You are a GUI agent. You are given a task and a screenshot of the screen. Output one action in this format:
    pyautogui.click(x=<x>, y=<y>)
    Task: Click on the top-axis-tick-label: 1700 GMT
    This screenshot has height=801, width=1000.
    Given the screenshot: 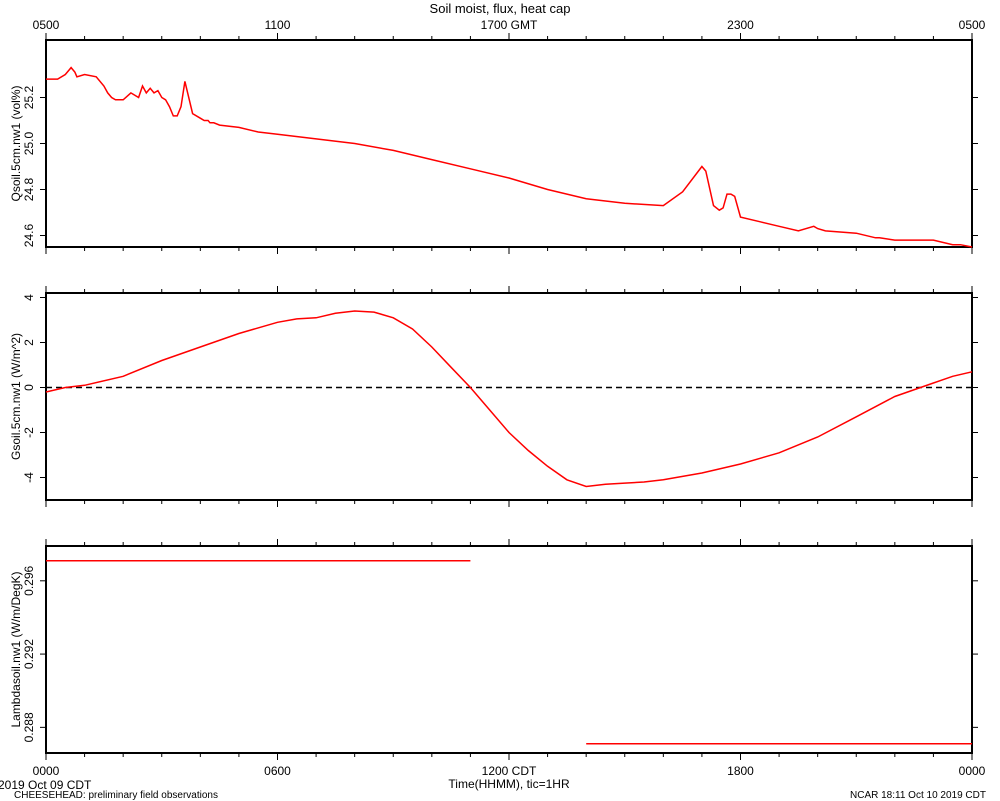 What is the action you would take?
    pyautogui.click(x=509, y=25)
    